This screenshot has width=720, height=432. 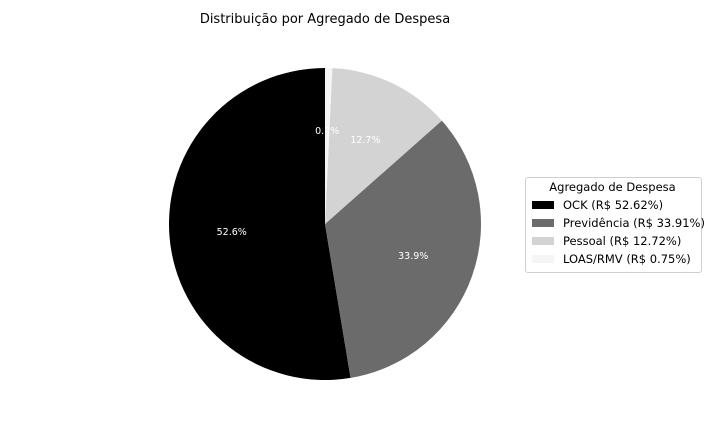 I want to click on pie-slice-pessoal, so click(x=383, y=146).